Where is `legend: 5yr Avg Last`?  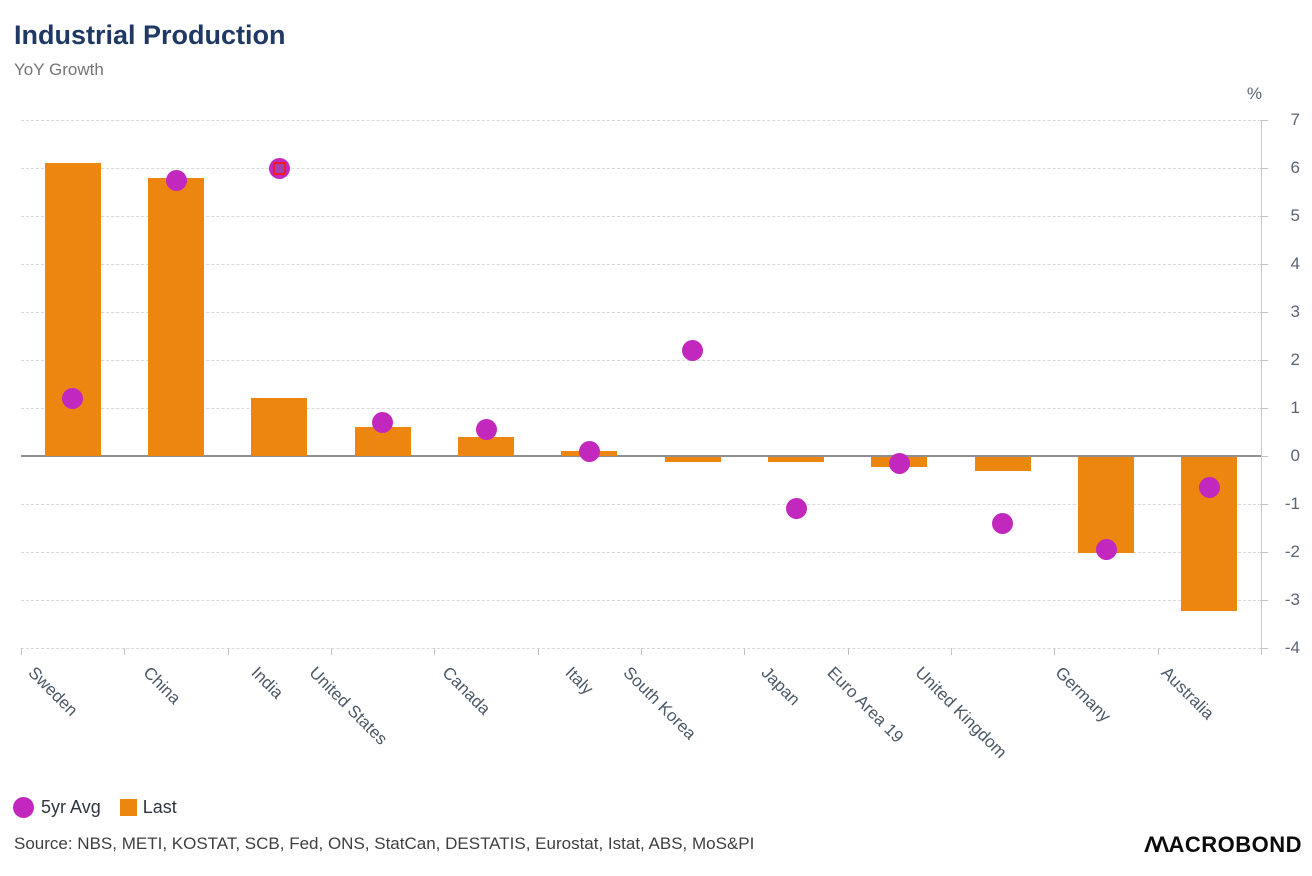 legend: 5yr Avg Last is located at coordinates (95, 807).